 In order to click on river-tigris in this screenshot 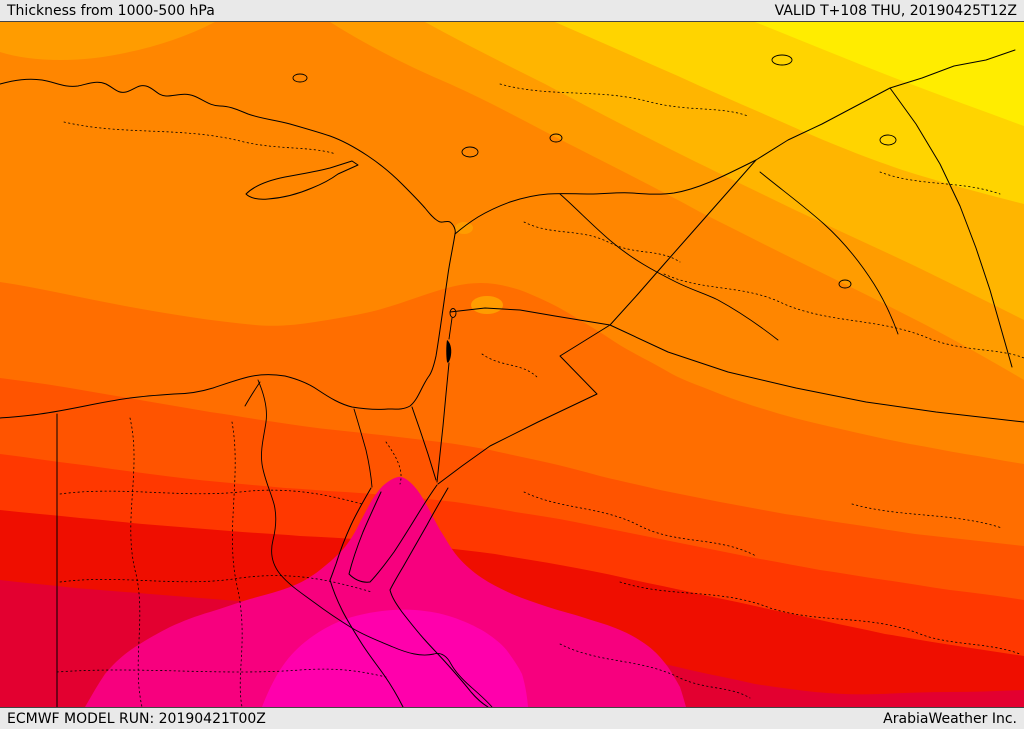, I will do `click(829, 253)`.